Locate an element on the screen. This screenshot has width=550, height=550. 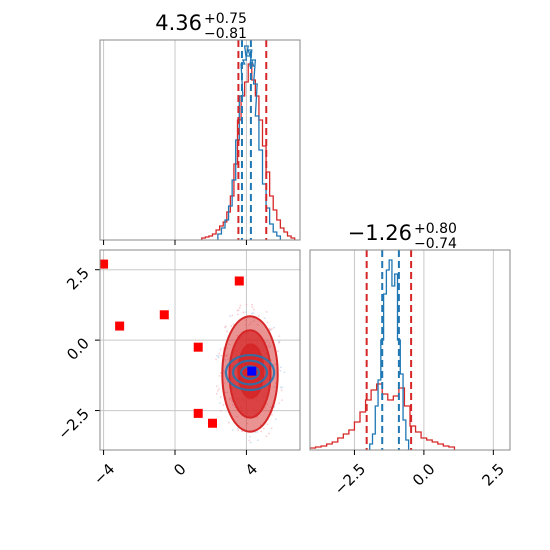
panel-top-left-title: 4.36 +0.75−0.81 is located at coordinates (201, 26).